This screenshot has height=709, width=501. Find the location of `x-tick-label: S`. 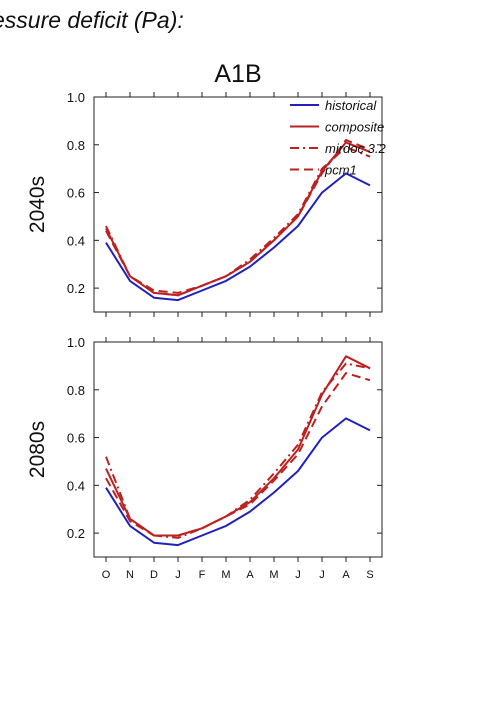

x-tick-label: S is located at coordinates (369, 575).